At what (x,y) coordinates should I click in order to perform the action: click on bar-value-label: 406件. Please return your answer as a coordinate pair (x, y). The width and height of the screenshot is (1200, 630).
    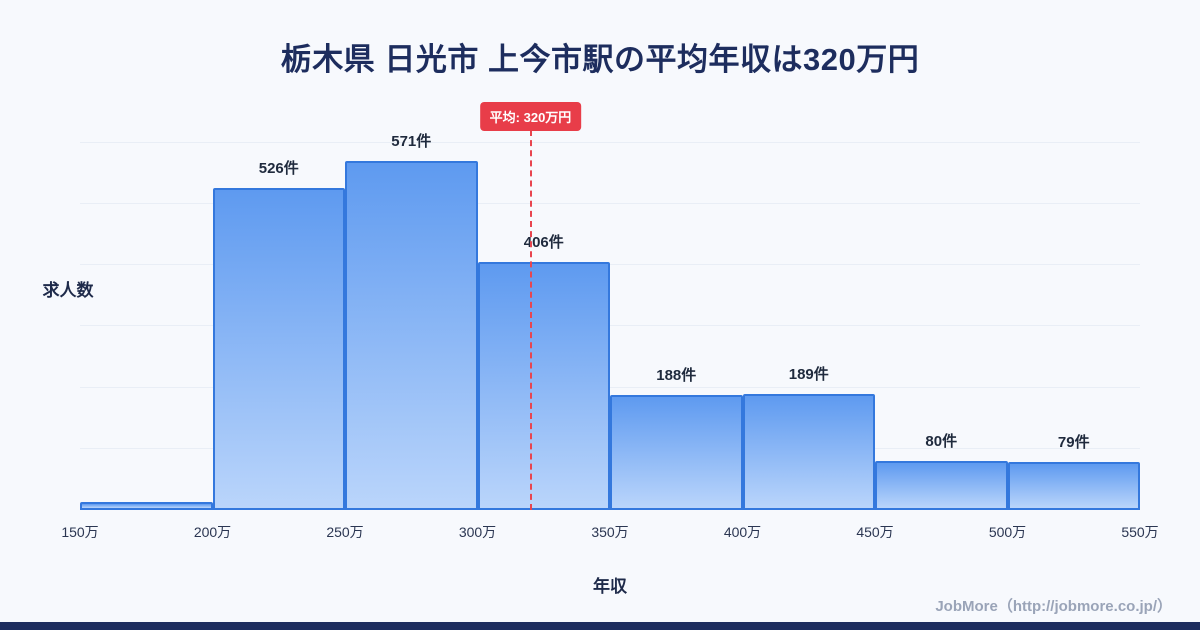
    Looking at the image, I should click on (543, 242).